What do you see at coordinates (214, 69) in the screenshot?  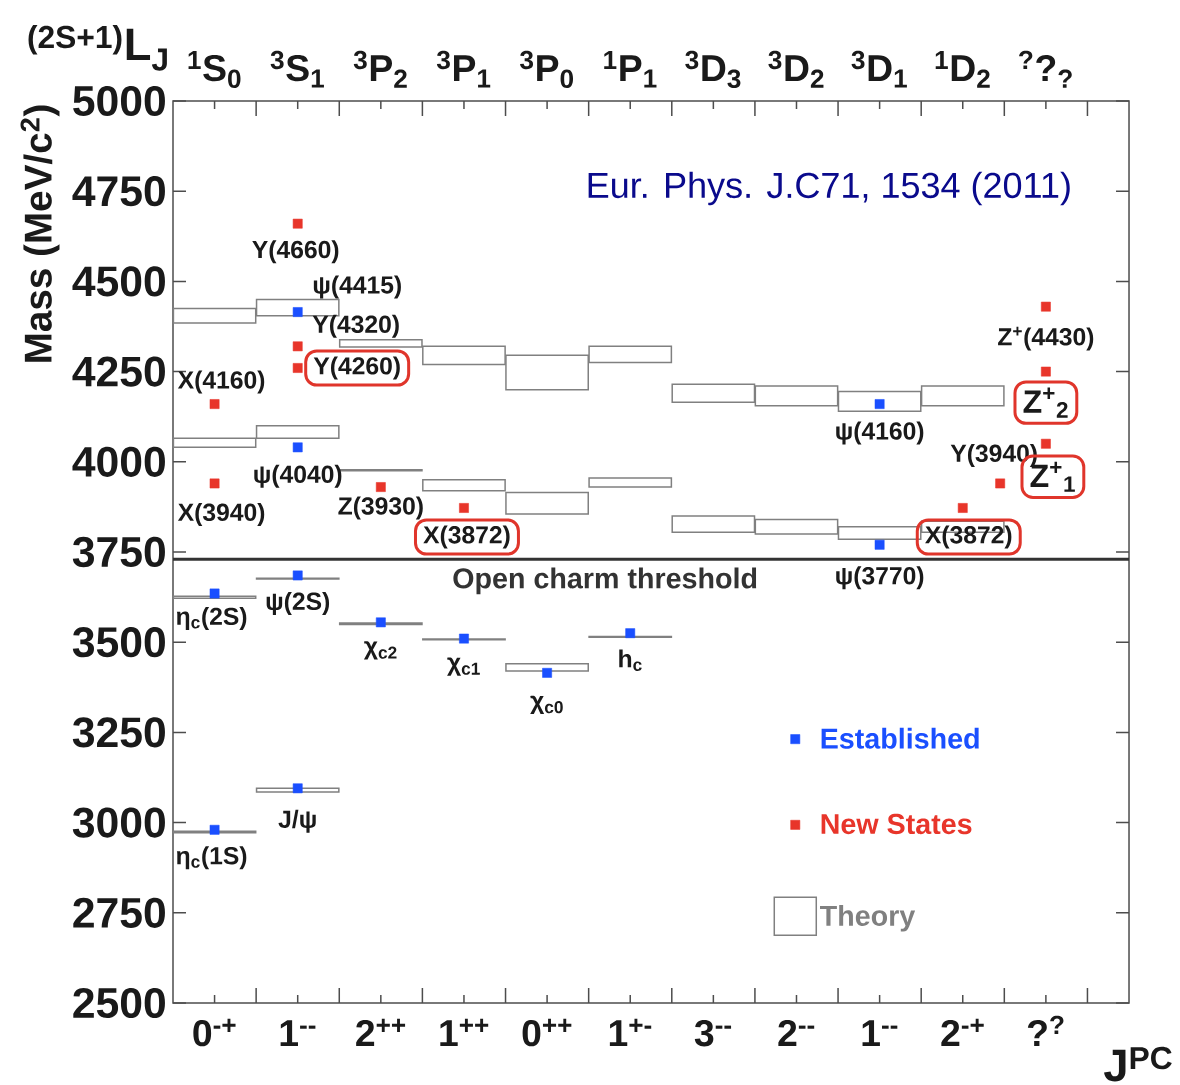 I see `text: $^{1}$S$_{0}$` at bounding box center [214, 69].